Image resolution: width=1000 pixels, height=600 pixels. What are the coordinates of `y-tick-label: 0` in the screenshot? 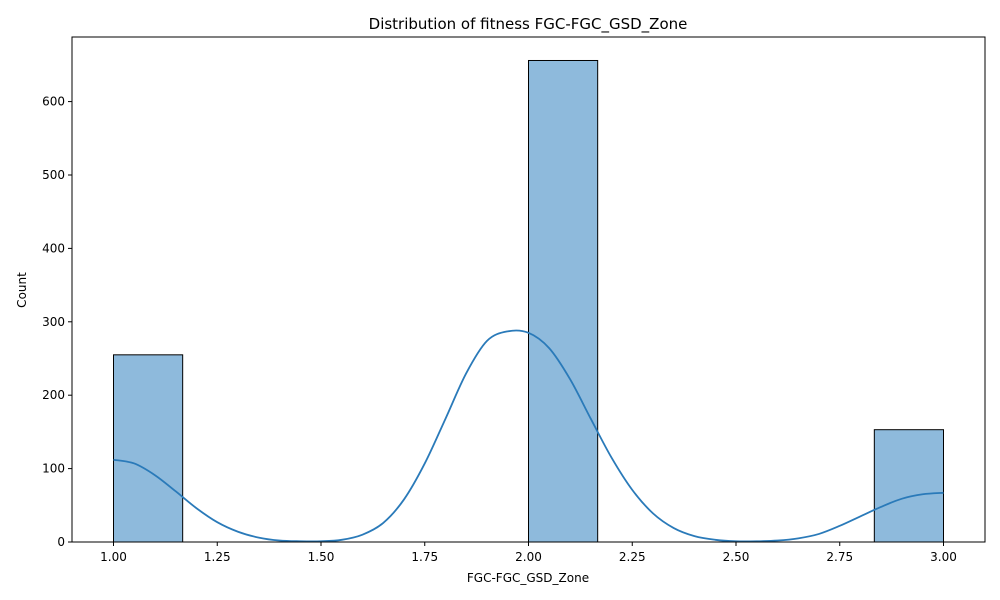 It's located at (61, 542).